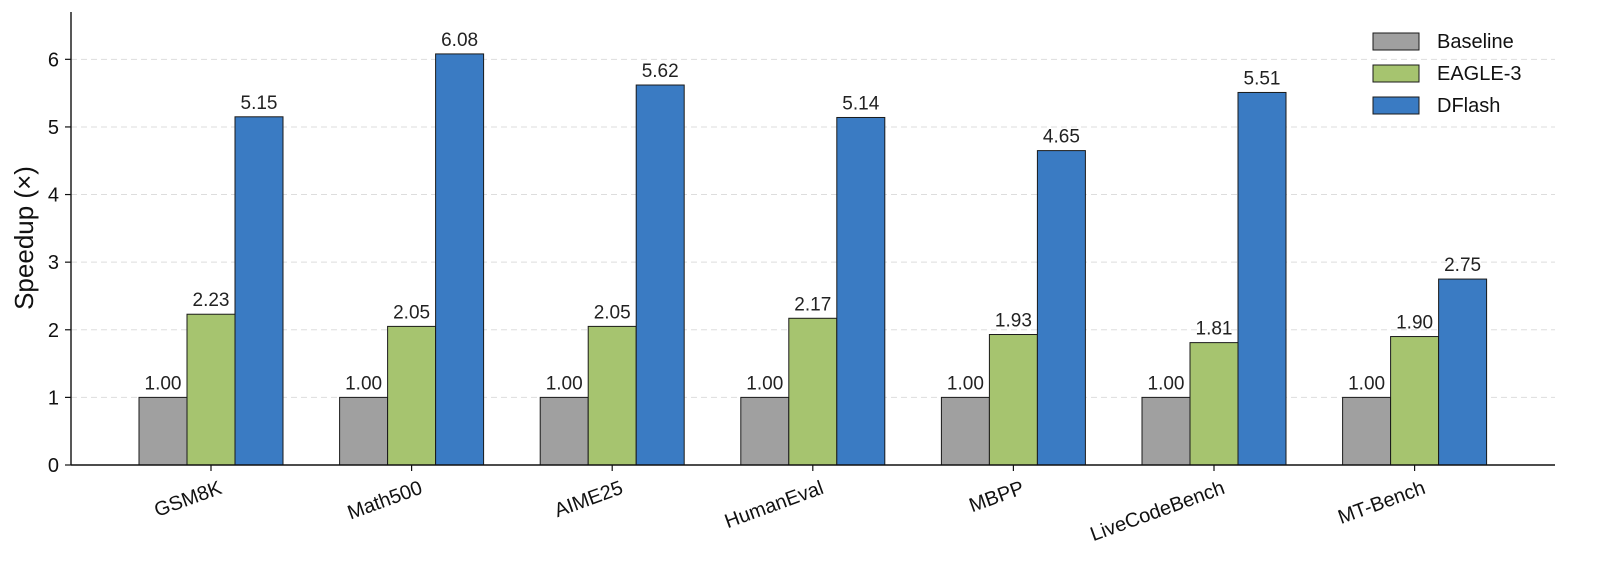 Image resolution: width=1600 pixels, height=572 pixels. Describe the element at coordinates (1214, 329) in the screenshot. I see `bar-value-label: 1.81` at that location.